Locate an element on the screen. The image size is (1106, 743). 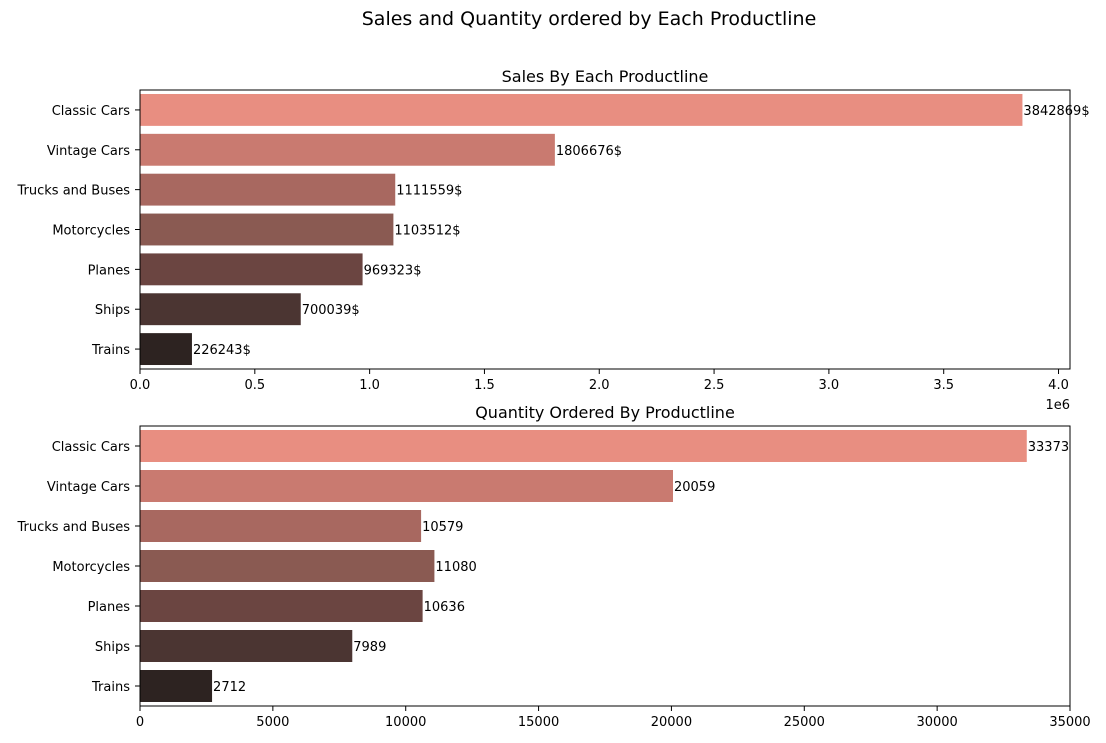
chart-title: Sales By Each Productline is located at coordinates (605, 76).